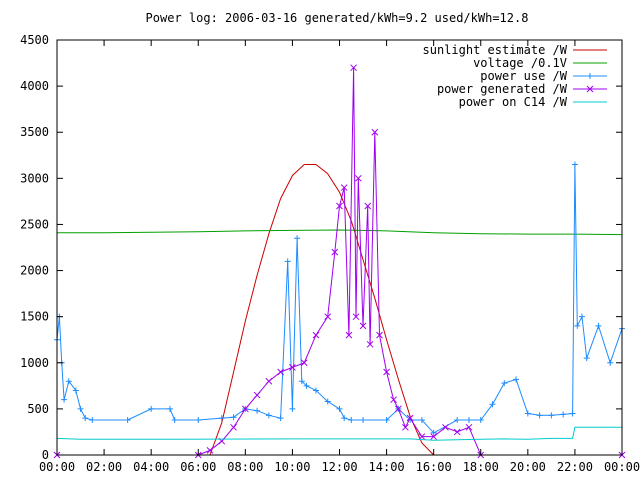 Image resolution: width=640 pixels, height=480 pixels. I want to click on series-line-c14, so click(339, 433).